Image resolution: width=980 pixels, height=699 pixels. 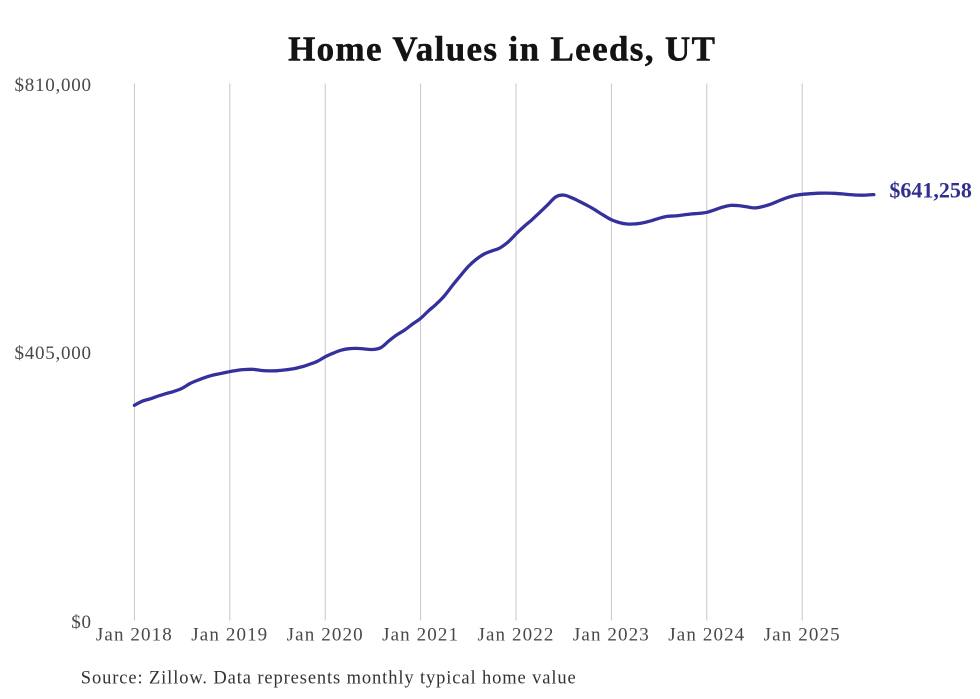 What do you see at coordinates (134, 635) in the screenshot?
I see `svg-text: Jan 2018` at bounding box center [134, 635].